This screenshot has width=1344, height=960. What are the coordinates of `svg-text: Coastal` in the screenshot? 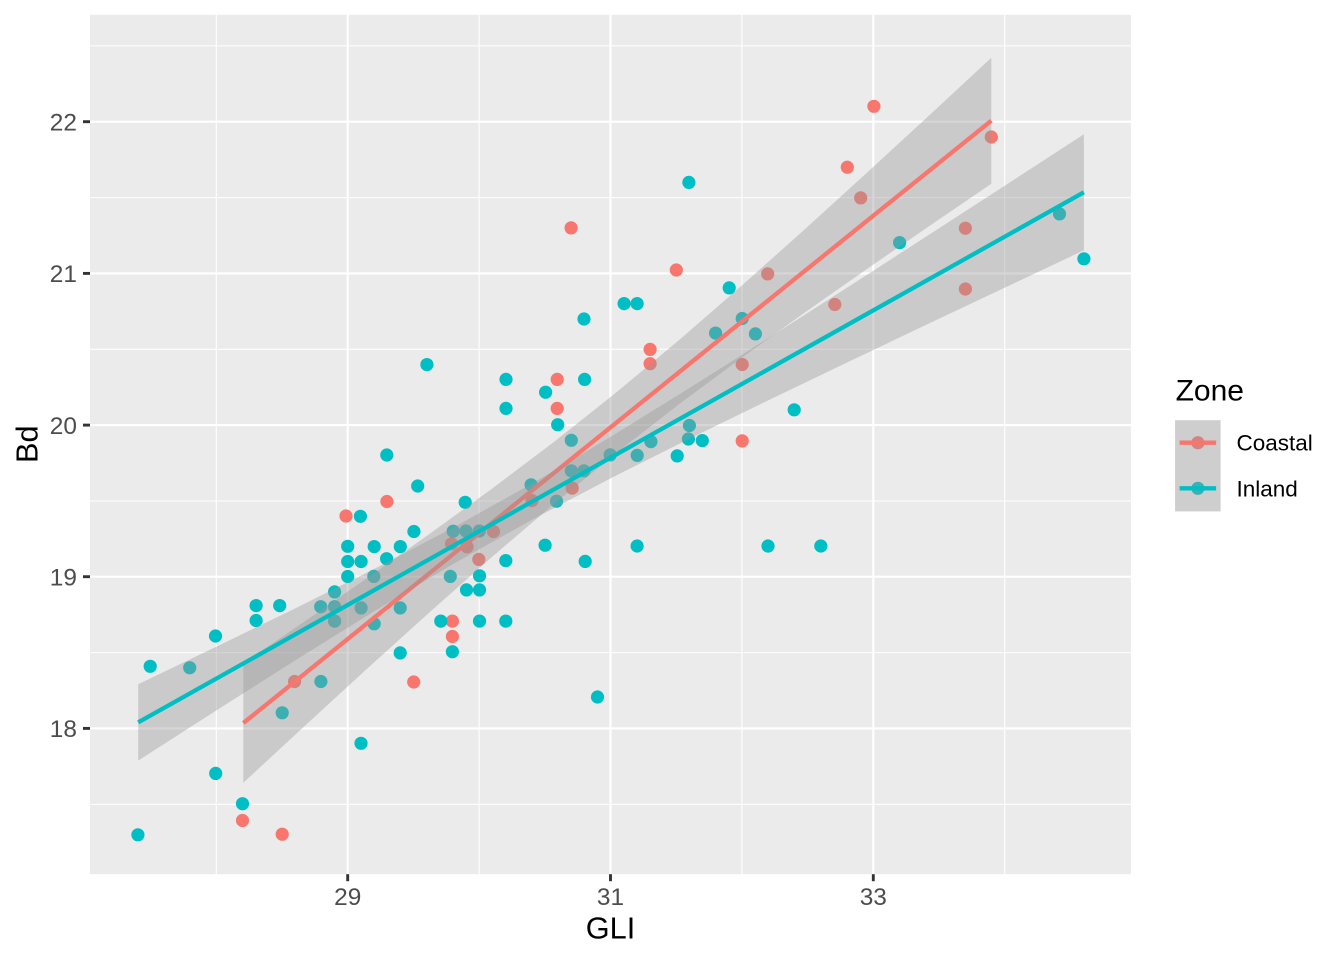 It's located at (1275, 443).